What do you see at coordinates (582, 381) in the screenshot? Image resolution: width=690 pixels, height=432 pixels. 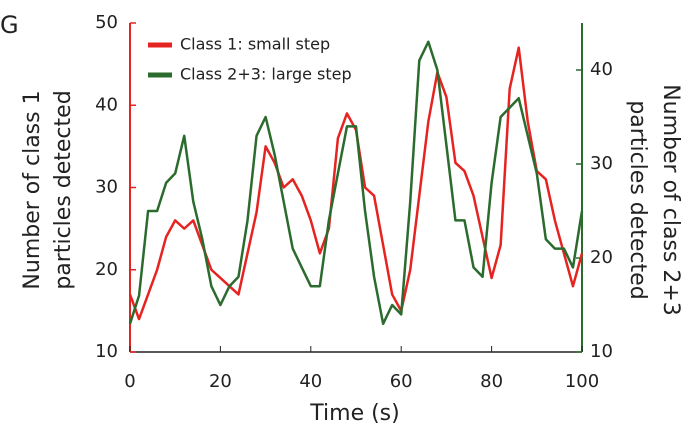 I see `x-tick-label: 100` at bounding box center [582, 381].